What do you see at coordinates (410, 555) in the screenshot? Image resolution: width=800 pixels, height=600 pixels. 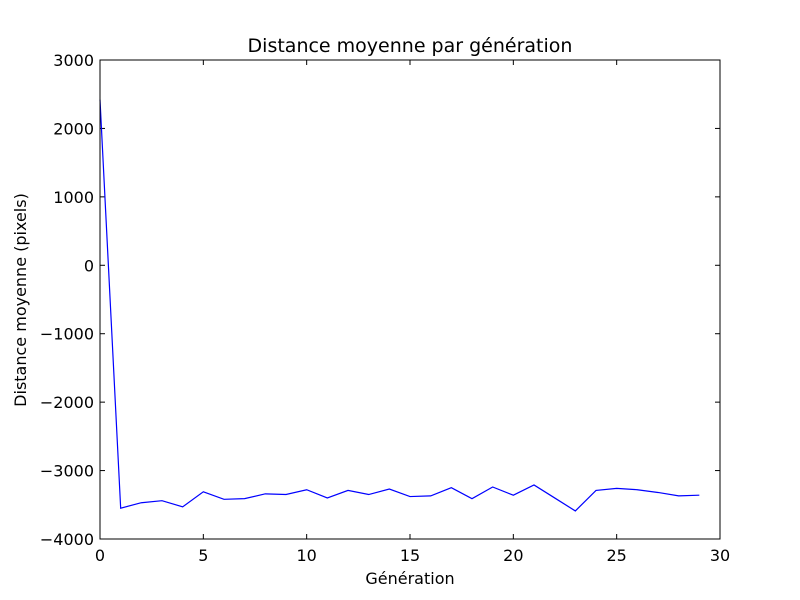 I see `x-tick-label: 15` at bounding box center [410, 555].